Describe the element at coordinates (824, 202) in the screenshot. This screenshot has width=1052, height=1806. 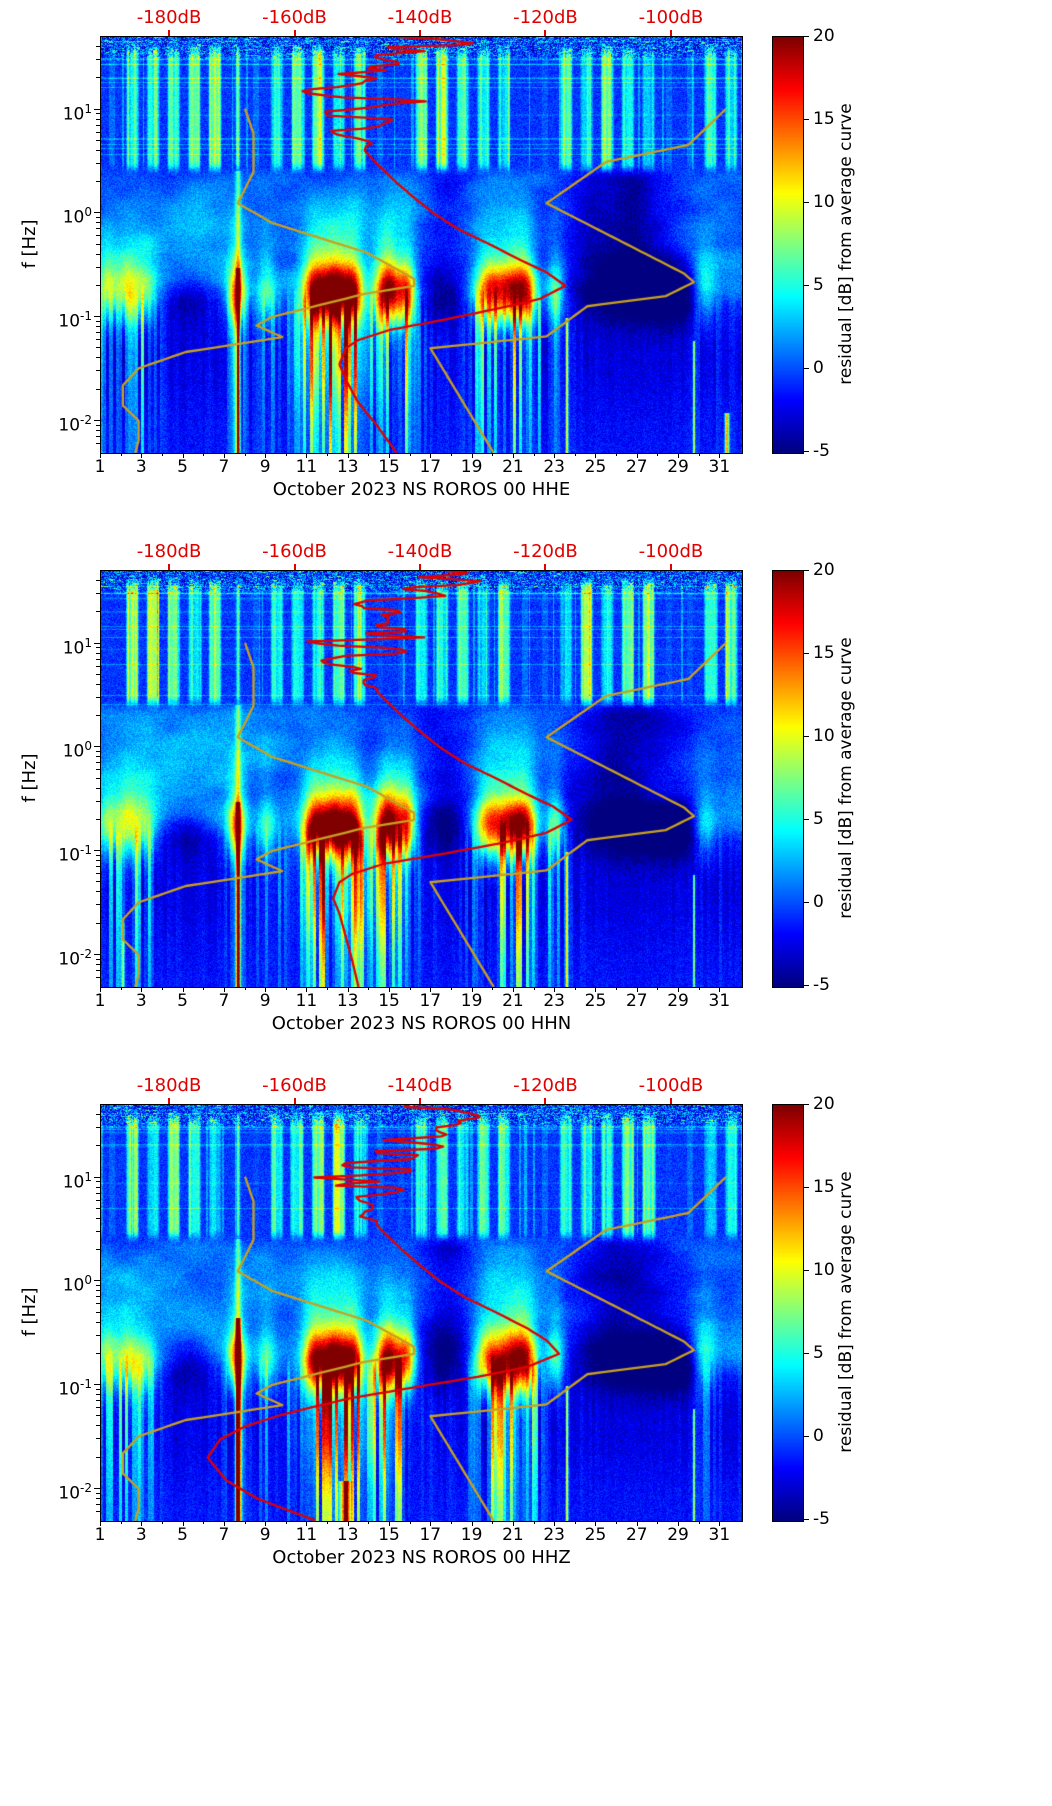
I see `colorbar-tick-label: 10` at that location.